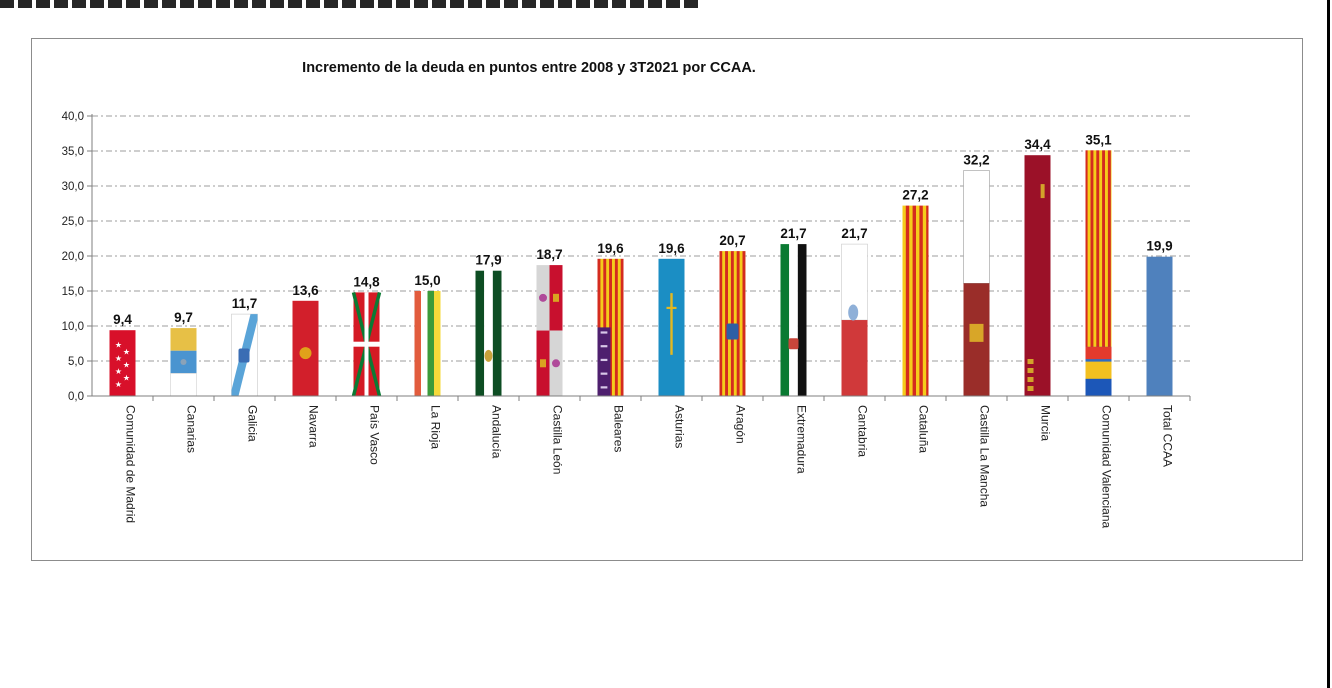  Describe the element at coordinates (558, 439) in the screenshot. I see `x-tick-label: Castilla León` at that location.